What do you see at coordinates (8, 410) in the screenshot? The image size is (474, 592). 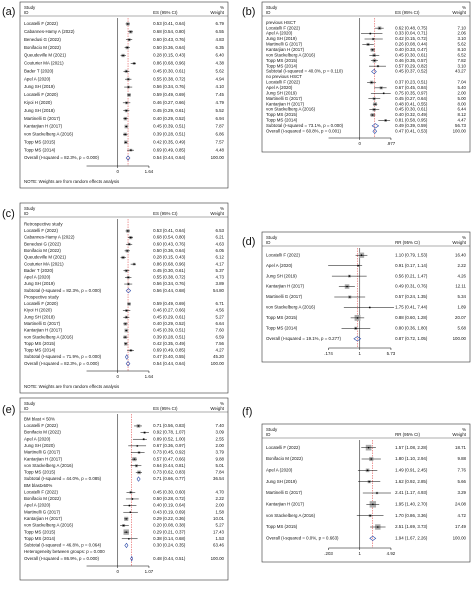 I see `panel-label: (e)` at bounding box center [8, 410].